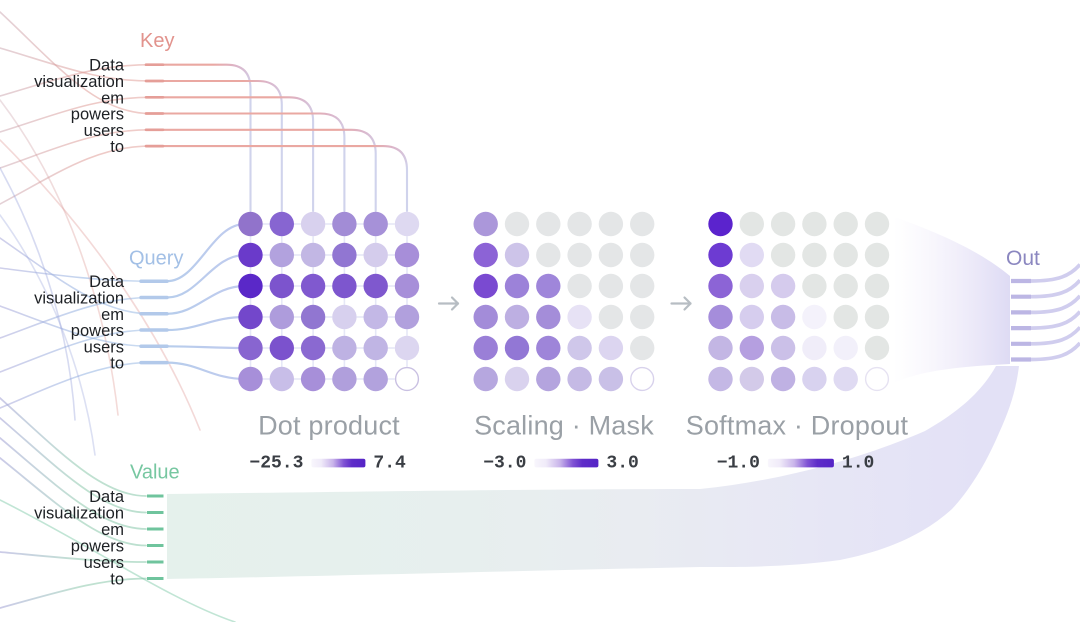 The width and height of the screenshot is (1080, 622). Describe the element at coordinates (329, 426) in the screenshot. I see `svg-text: Dot product` at that location.